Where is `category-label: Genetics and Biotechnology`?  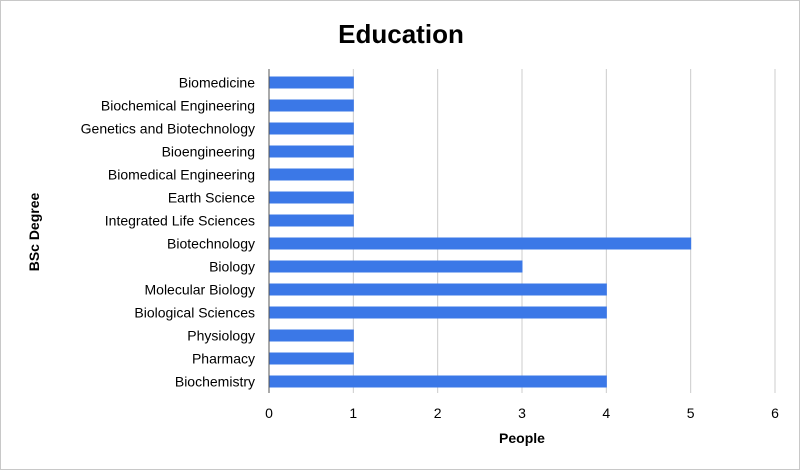 category-label: Genetics and Biotechnology is located at coordinates (168, 129).